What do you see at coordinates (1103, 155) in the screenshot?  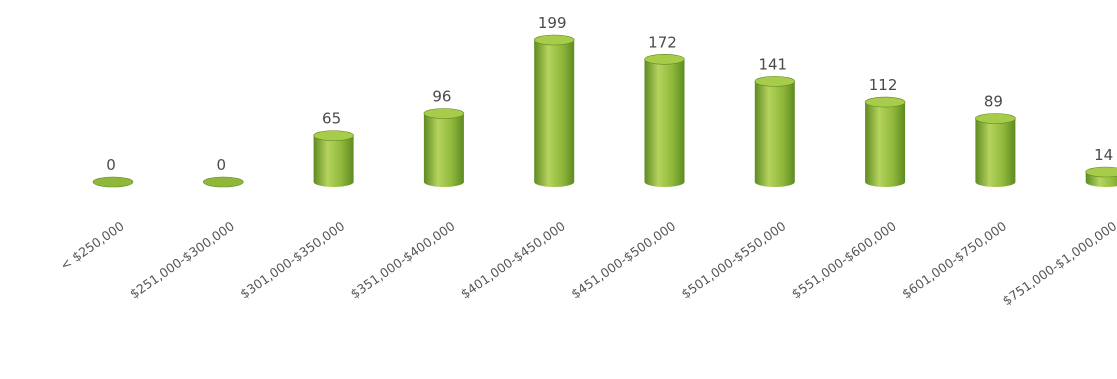 I see `data-label: 14` at bounding box center [1103, 155].